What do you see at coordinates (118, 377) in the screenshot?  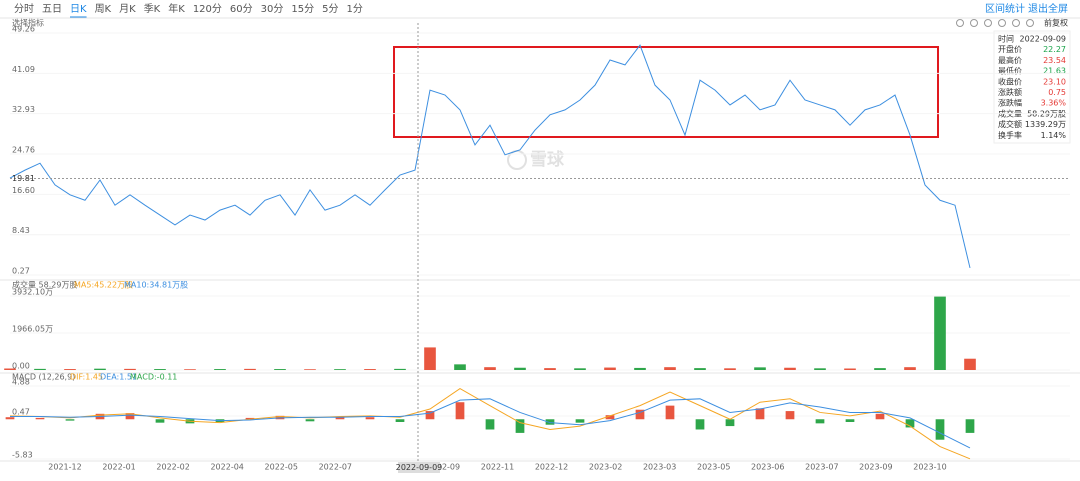 I see `macd-dea: DEA:1.51` at bounding box center [118, 377].